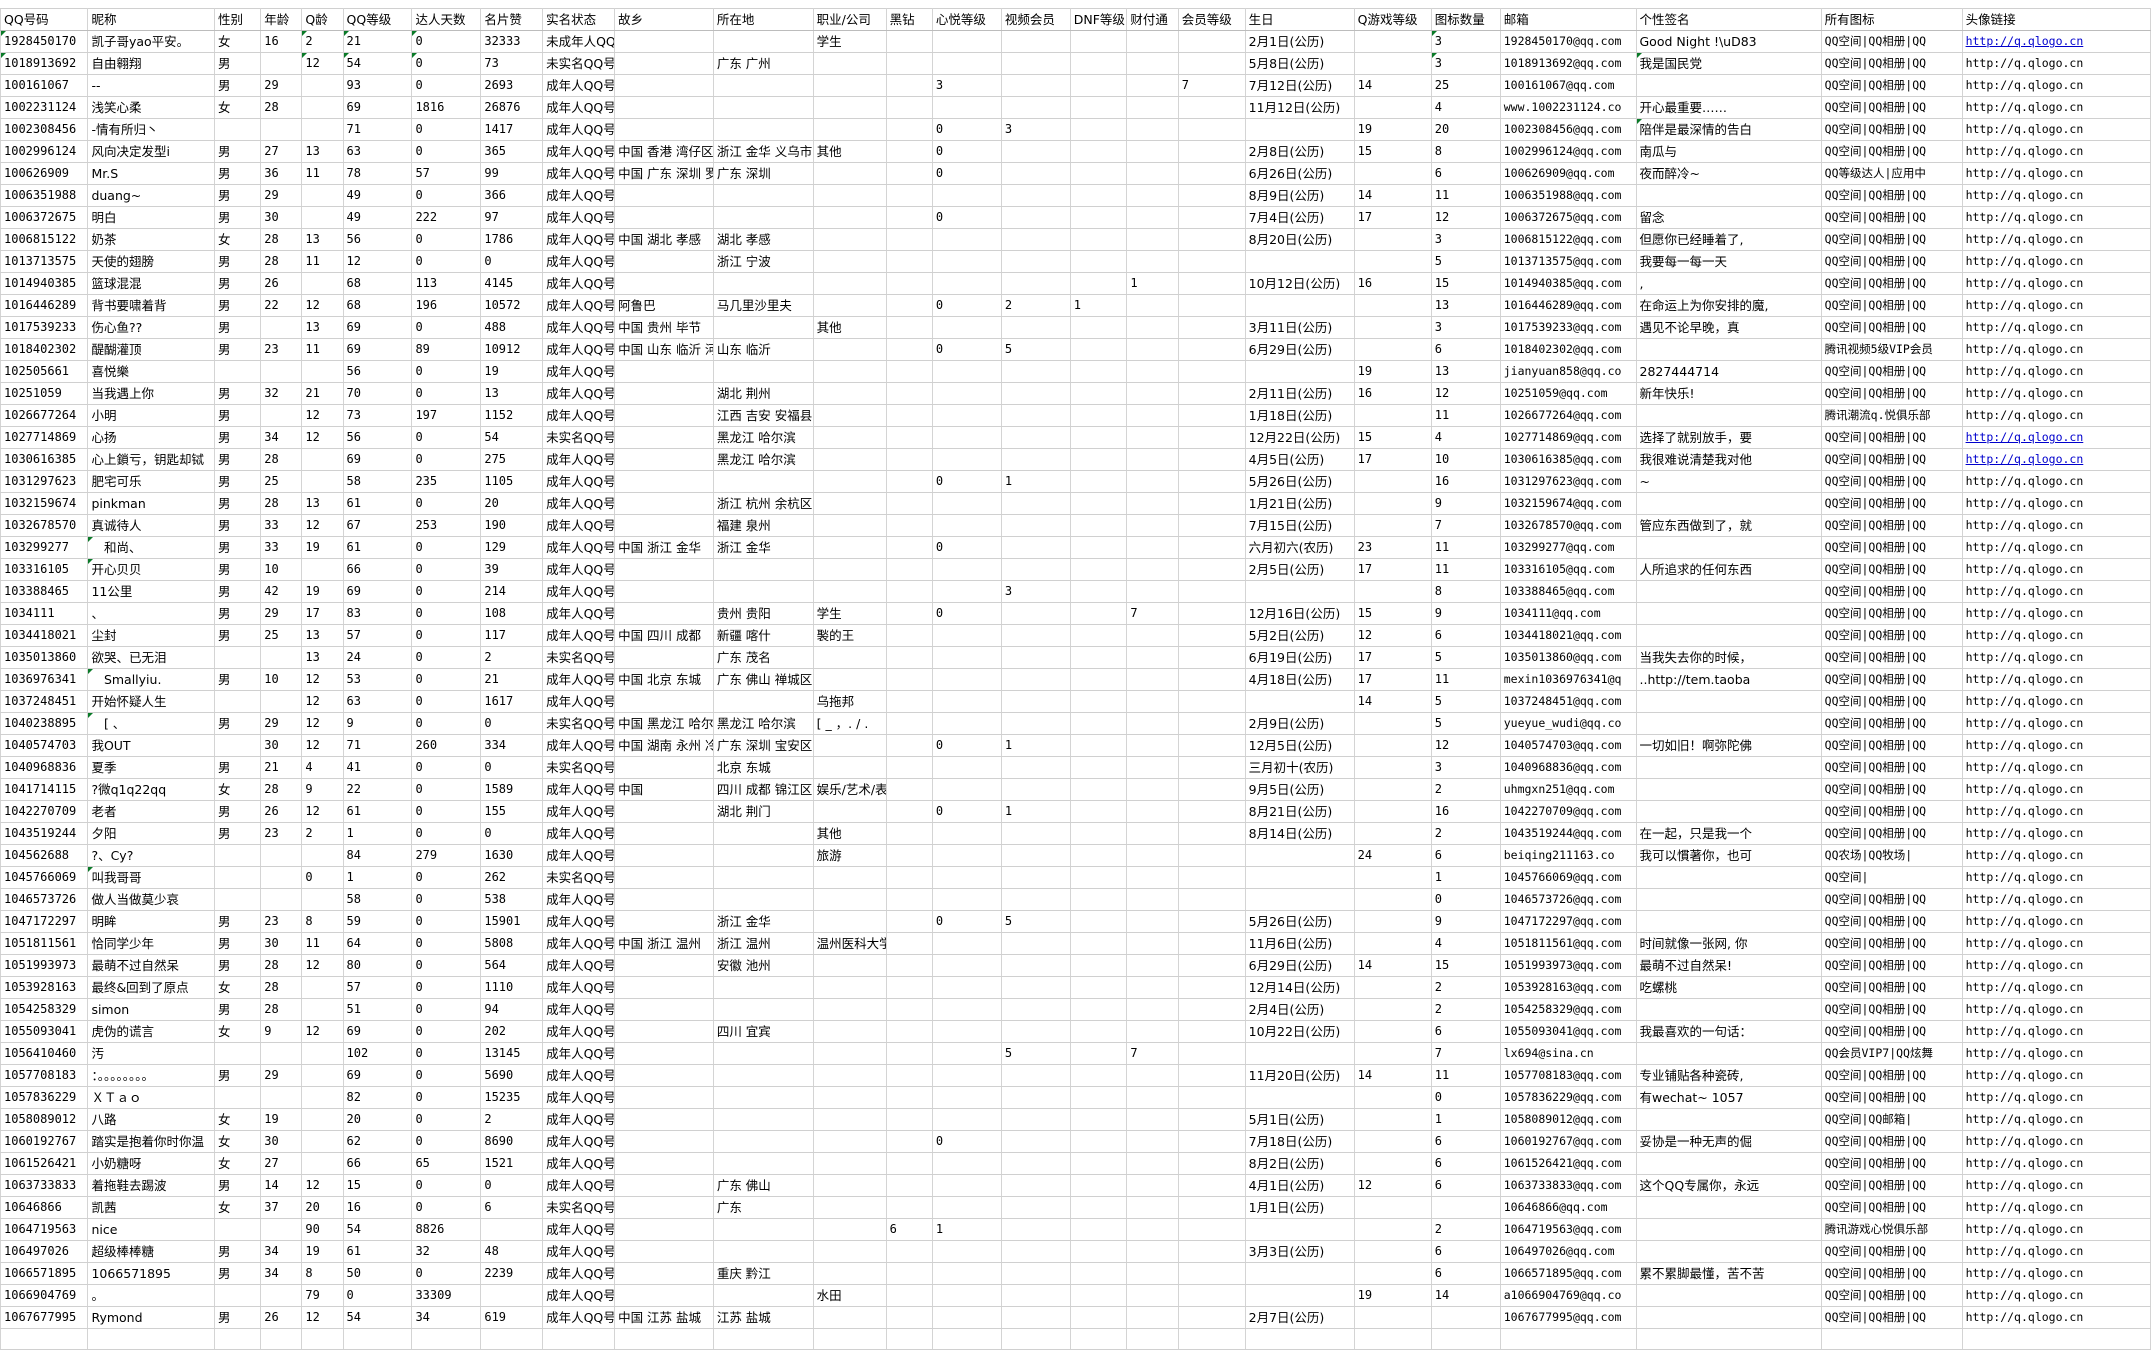 This screenshot has height=1350, width=2151. I want to click on cell-email: 1061526421@qq.com, so click(1568, 1163).